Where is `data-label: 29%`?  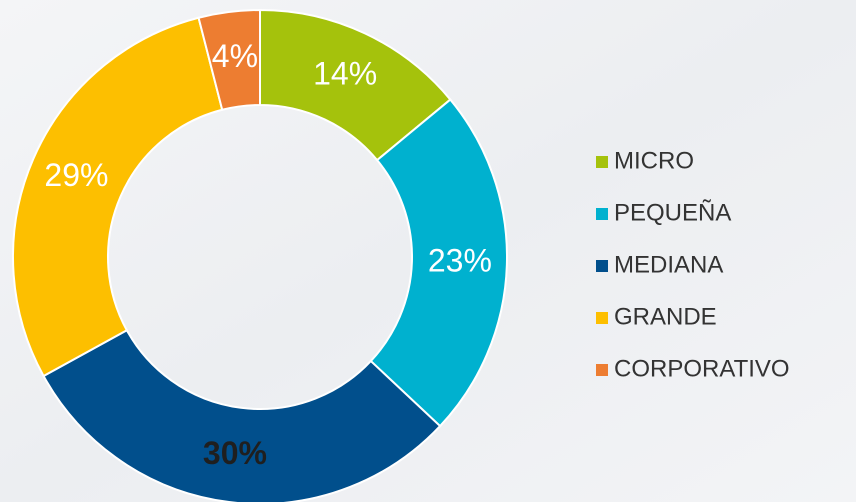 data-label: 29% is located at coordinates (76, 175).